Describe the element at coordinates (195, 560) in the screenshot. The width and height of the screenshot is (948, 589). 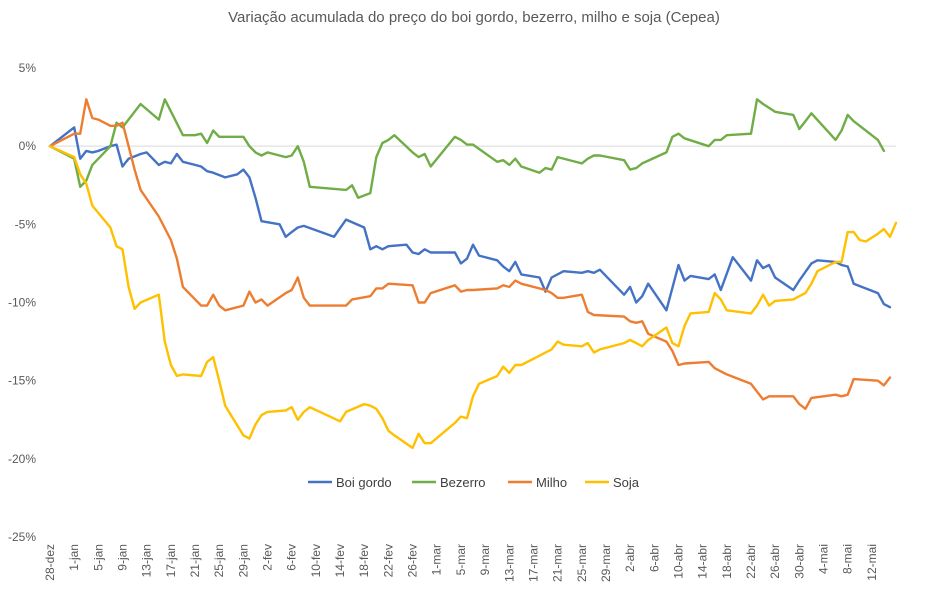
I see `x-tick-label: 21-jan` at that location.